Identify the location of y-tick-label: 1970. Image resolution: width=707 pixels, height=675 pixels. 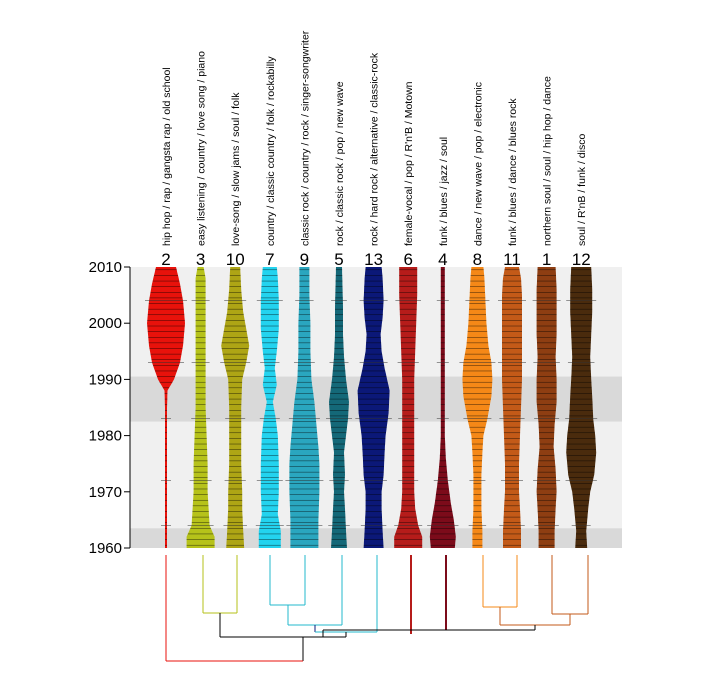
(105, 492).